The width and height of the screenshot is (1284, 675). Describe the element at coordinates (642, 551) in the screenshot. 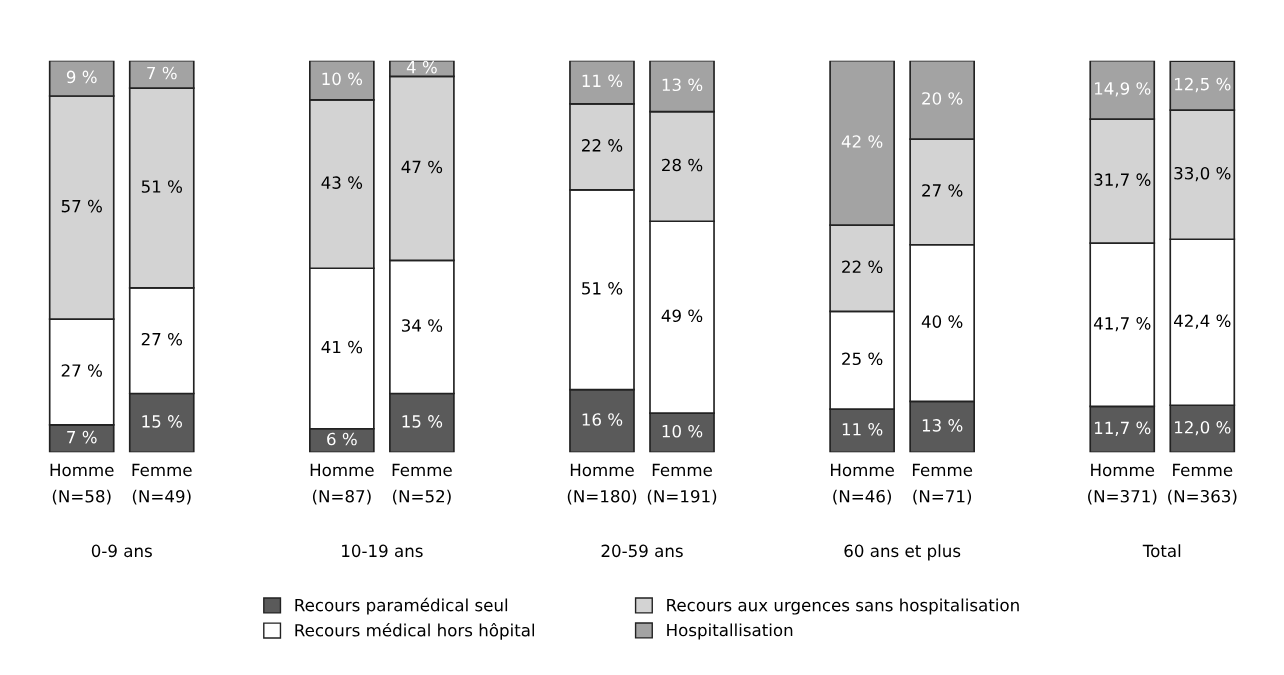

I see `text: 20-59 ans` at that location.